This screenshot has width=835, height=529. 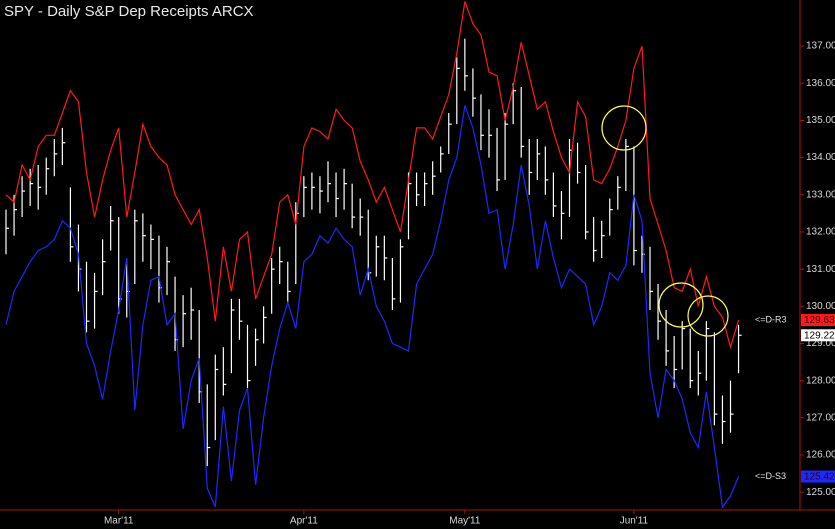 What do you see at coordinates (665, 221) in the screenshot?
I see `annotation-circles` at bounding box center [665, 221].